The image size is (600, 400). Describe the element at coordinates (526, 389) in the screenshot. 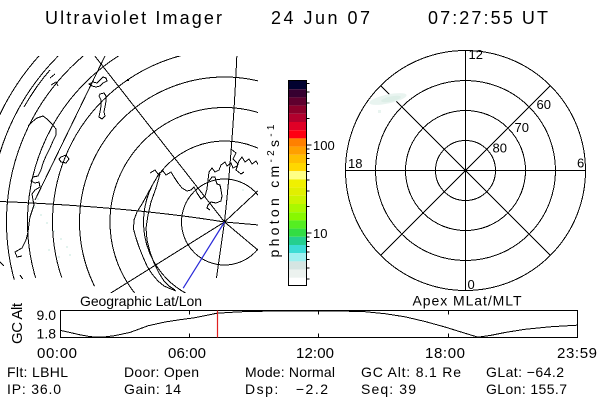

I see `svg-text: GLon: 155.7` at that location.